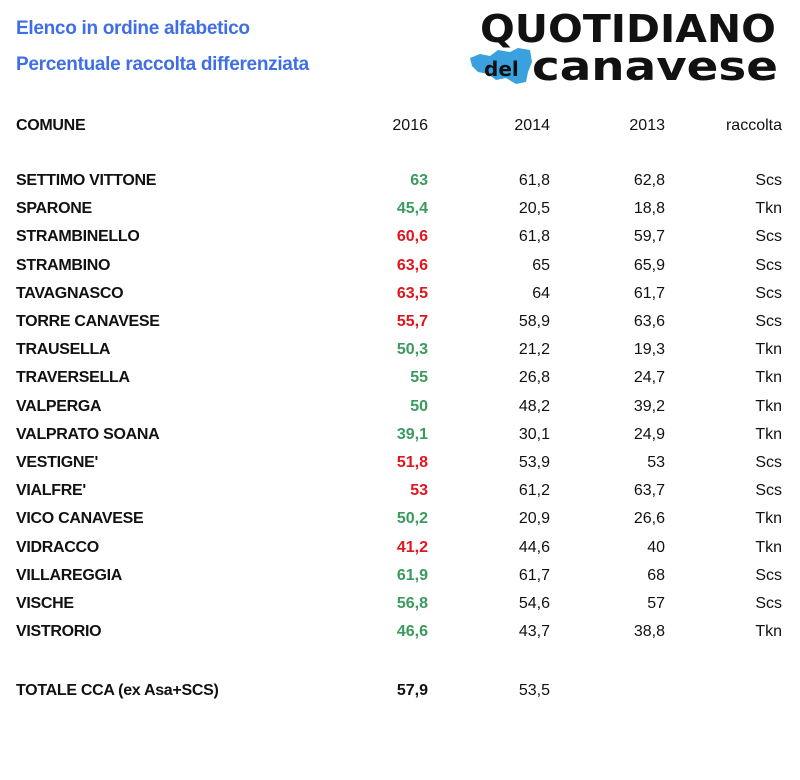 This screenshot has height=780, width=800. I want to click on cell-comune: VICO CANAVESE, so click(80, 519).